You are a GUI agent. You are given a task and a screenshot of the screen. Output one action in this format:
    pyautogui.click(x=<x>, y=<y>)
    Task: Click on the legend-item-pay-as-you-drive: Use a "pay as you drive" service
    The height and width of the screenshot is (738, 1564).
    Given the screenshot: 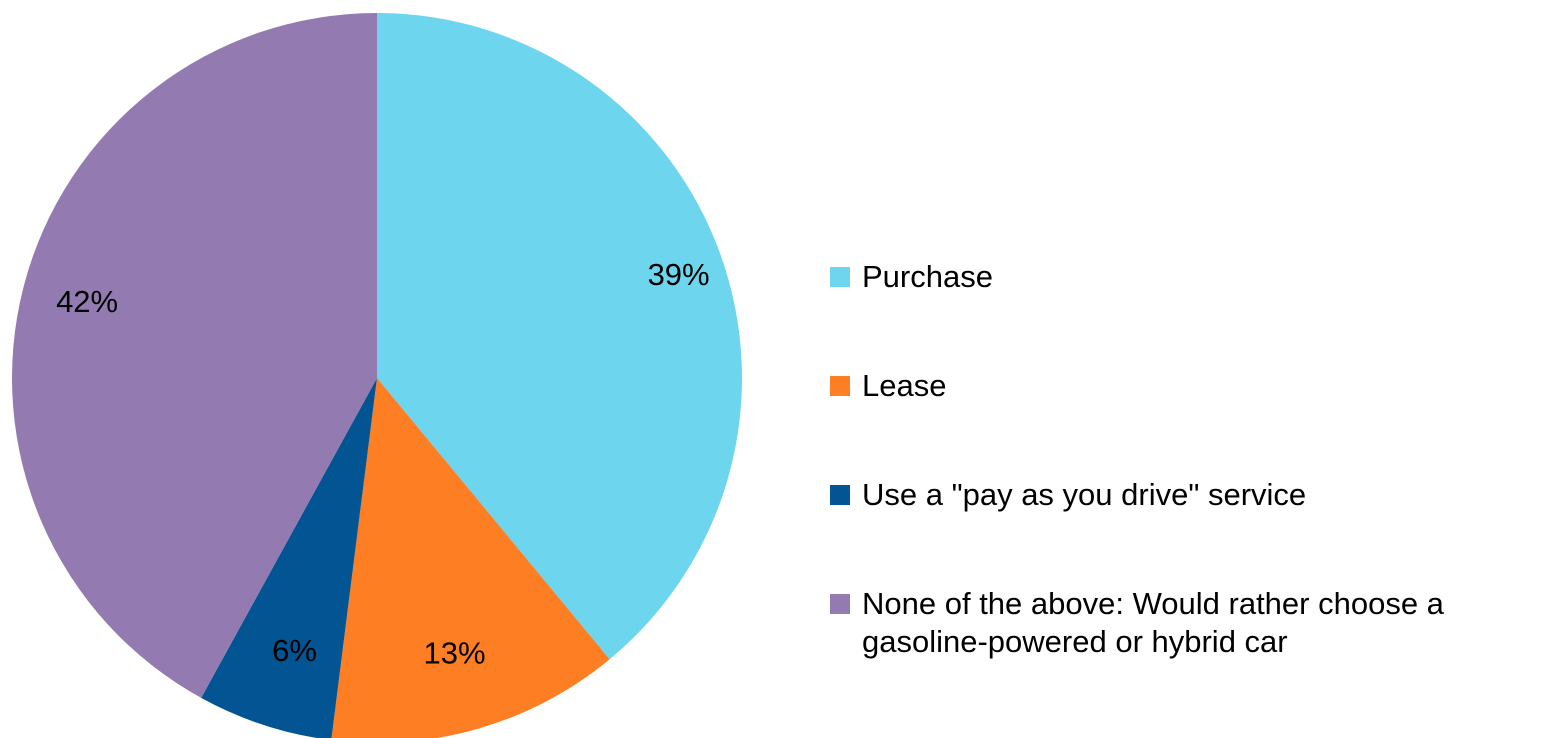 What is the action you would take?
    pyautogui.click(x=1193, y=495)
    